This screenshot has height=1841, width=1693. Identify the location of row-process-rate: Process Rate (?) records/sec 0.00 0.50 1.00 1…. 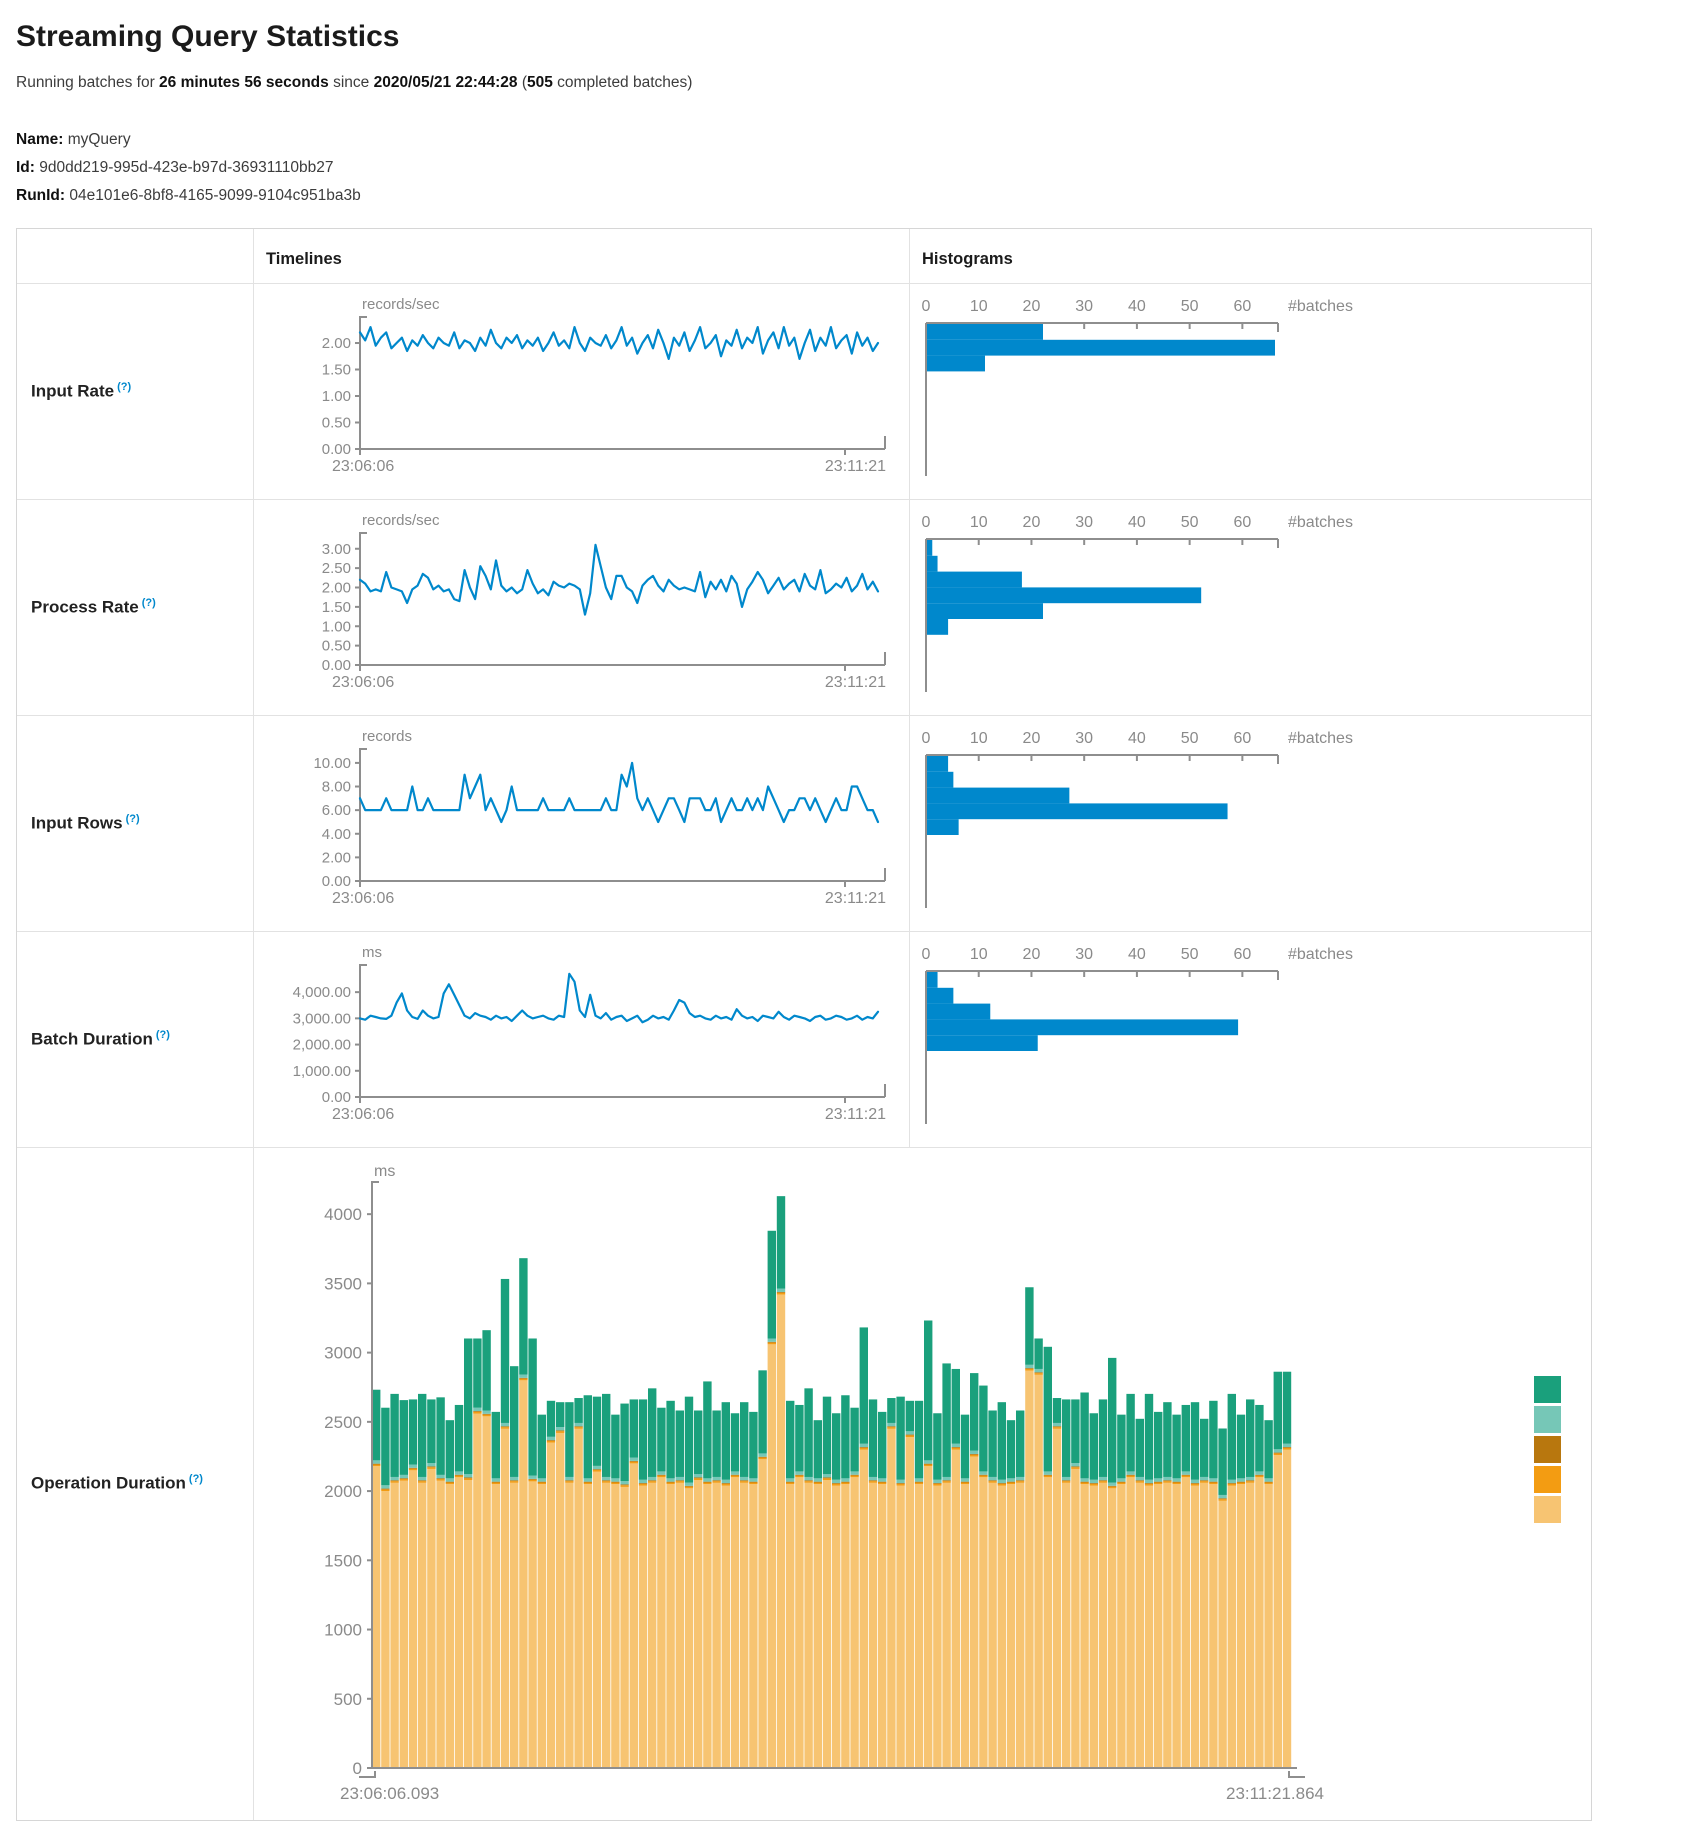
(804, 606).